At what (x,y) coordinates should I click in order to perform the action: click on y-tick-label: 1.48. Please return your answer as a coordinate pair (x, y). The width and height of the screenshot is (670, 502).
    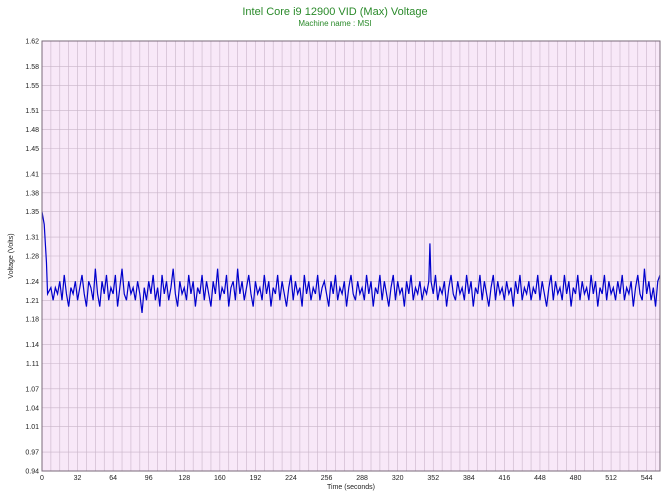
    Looking at the image, I should click on (32, 130).